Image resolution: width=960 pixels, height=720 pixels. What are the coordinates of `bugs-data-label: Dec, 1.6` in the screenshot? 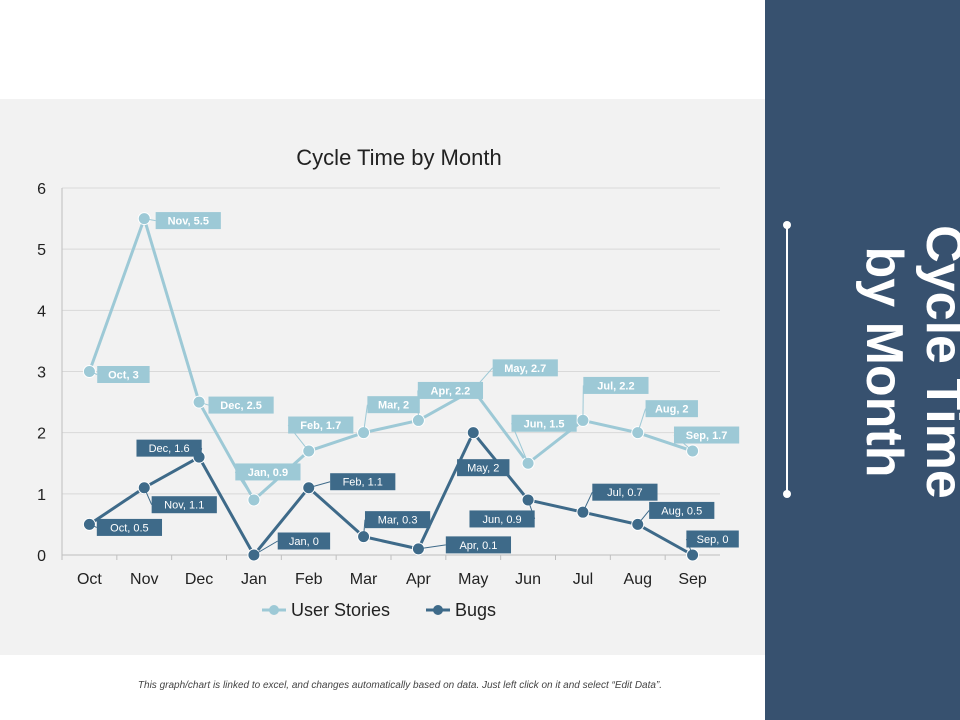 It's located at (169, 449).